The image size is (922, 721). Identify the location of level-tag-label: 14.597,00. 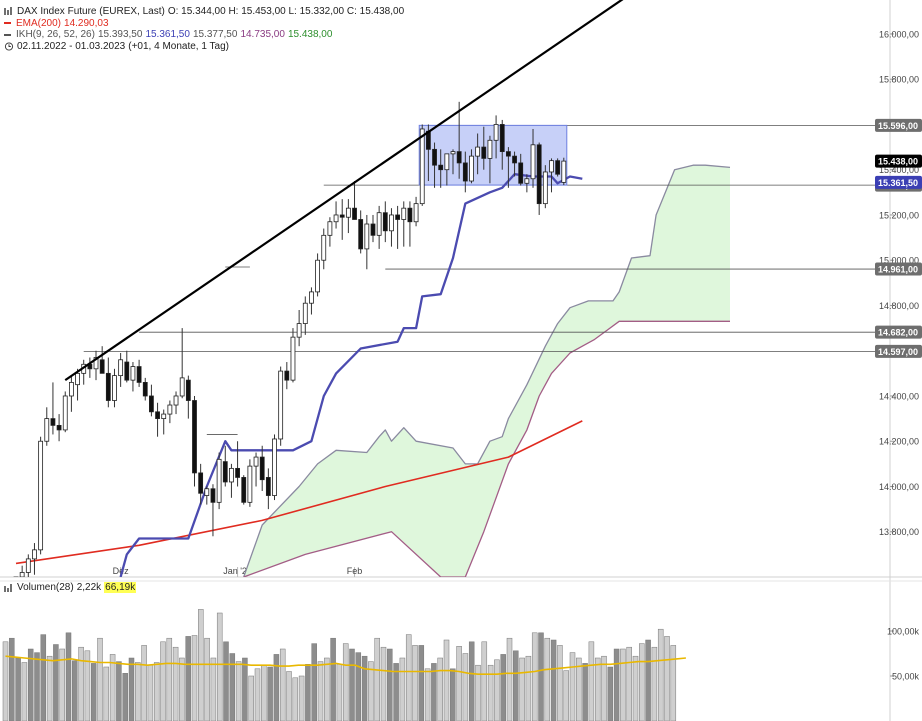
(898, 352).